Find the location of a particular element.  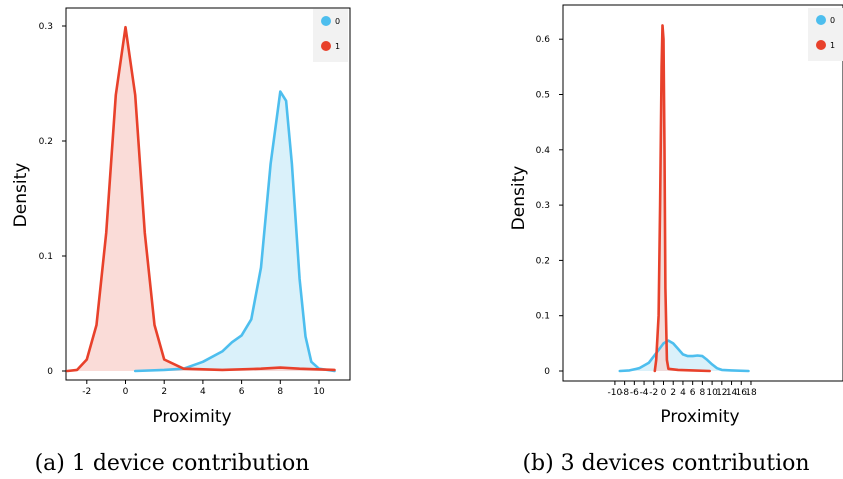

series-1-area is located at coordinates (682, 198).